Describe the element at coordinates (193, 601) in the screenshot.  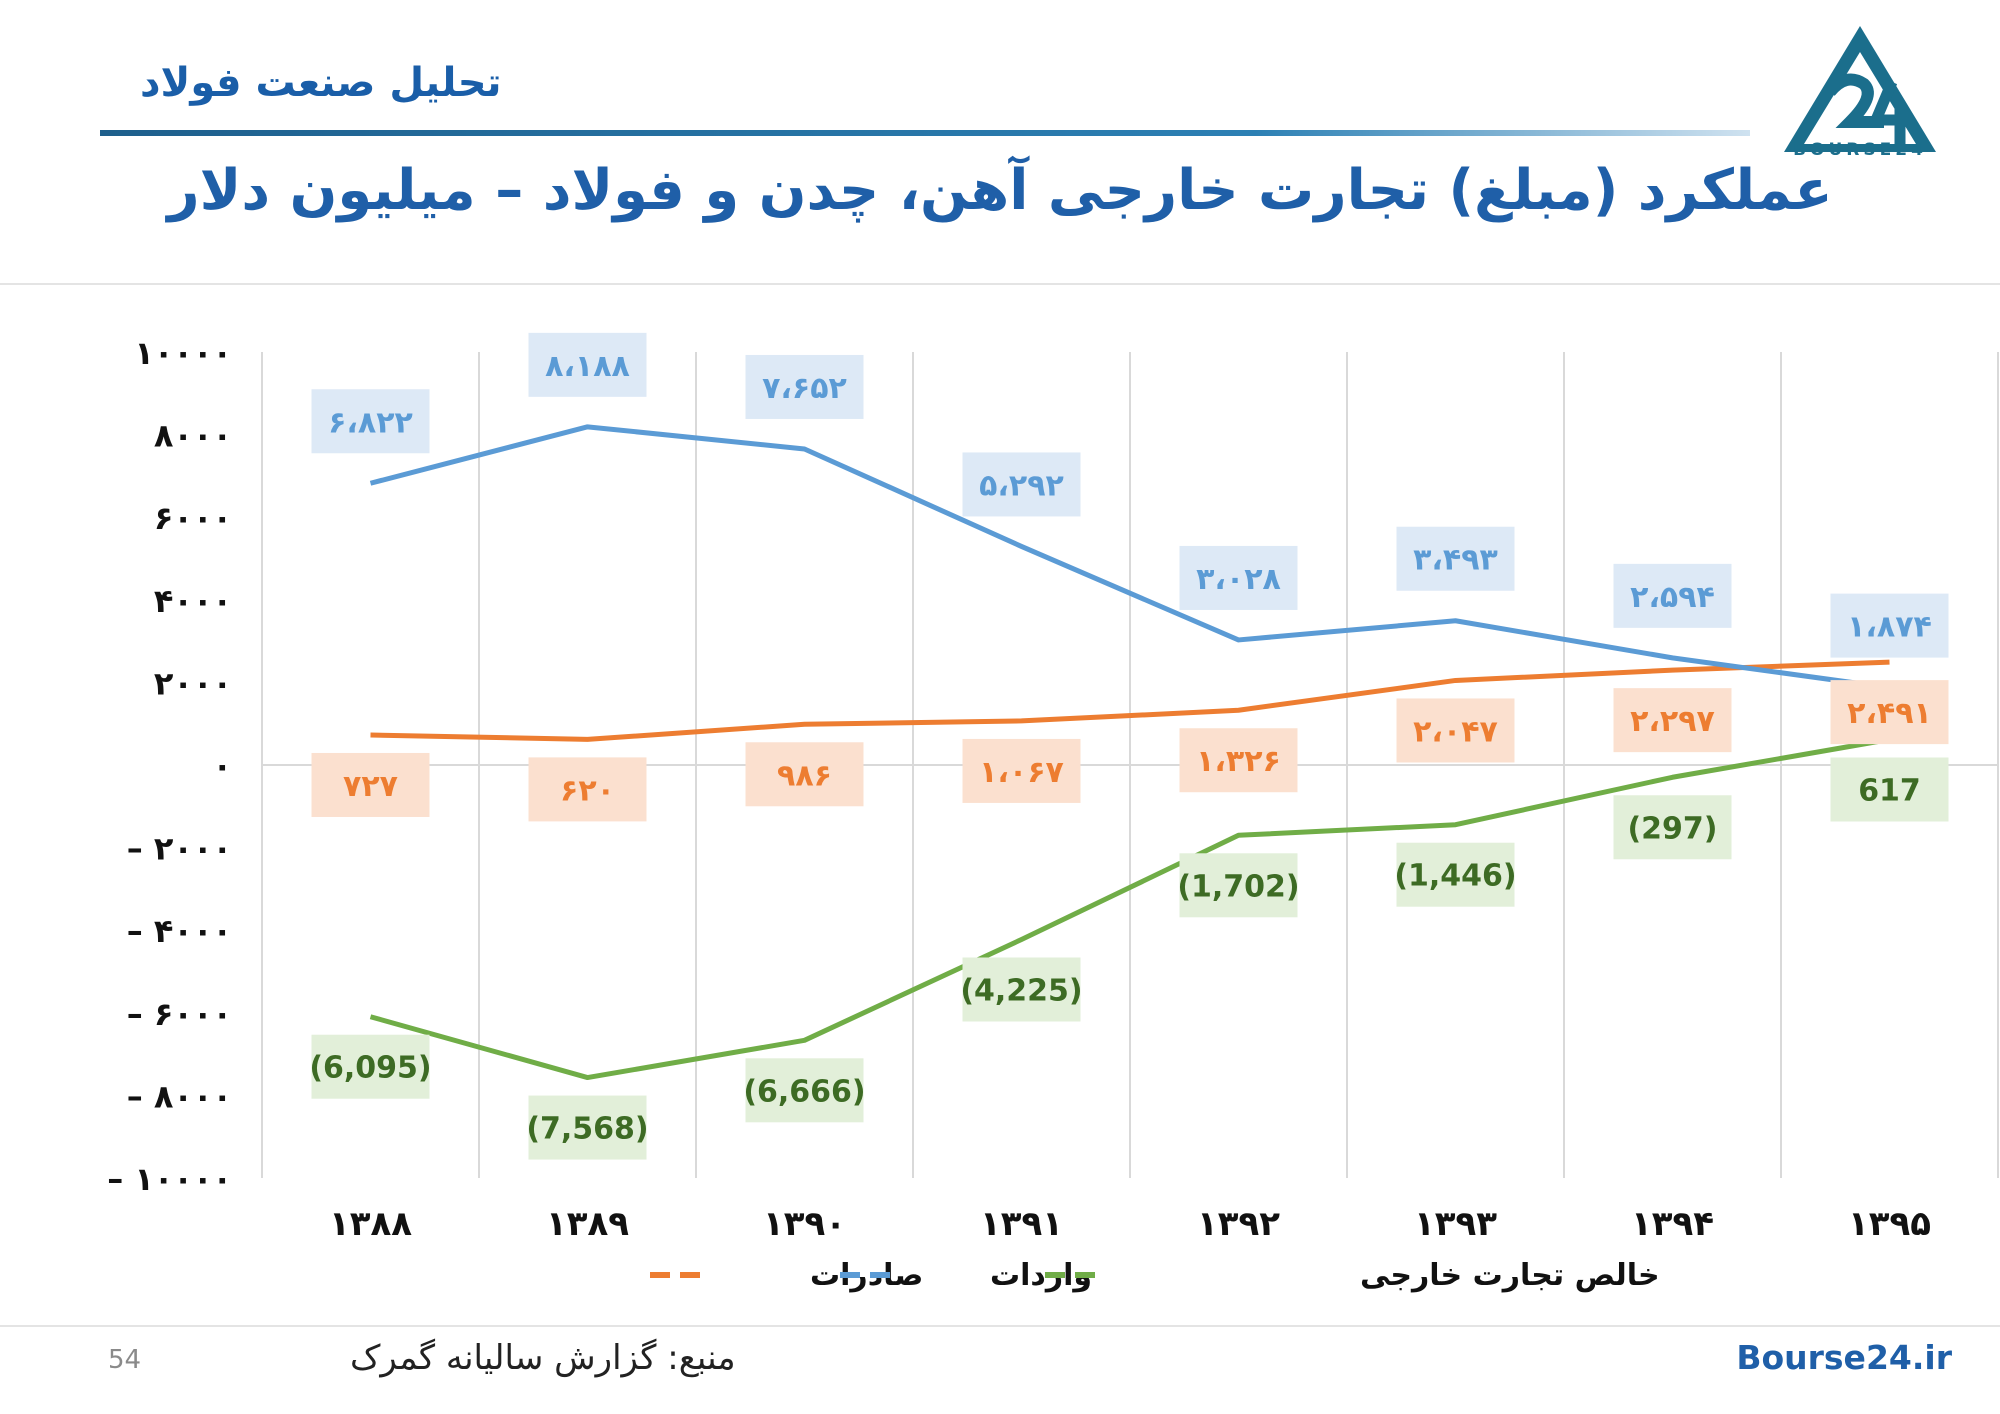
I see `y-tick-label: ۴۰۰۰` at that location.